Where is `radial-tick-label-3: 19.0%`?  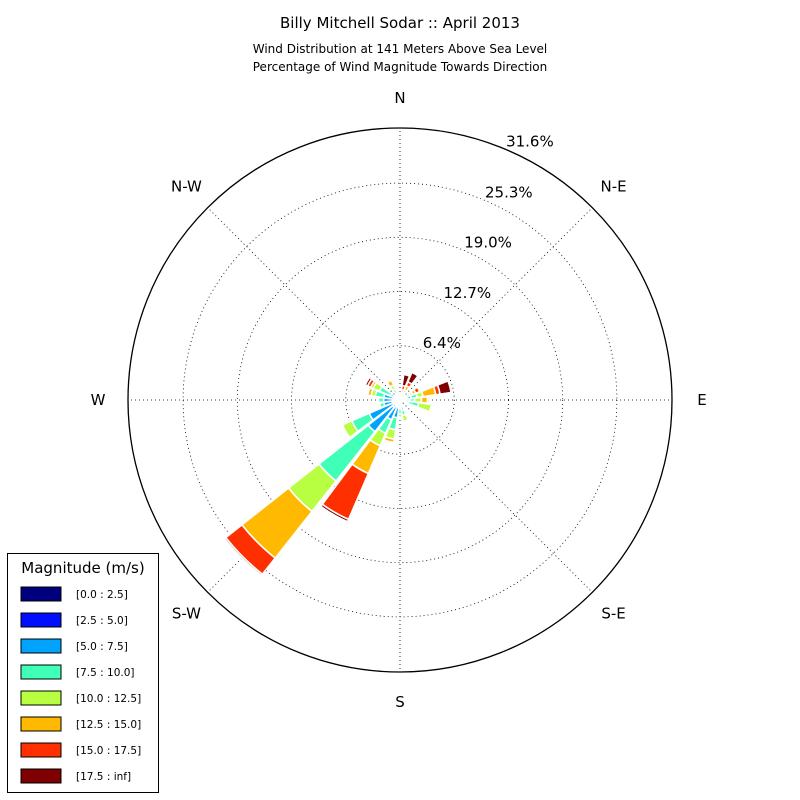
radial-tick-label-3: 19.0% is located at coordinates (488, 243).